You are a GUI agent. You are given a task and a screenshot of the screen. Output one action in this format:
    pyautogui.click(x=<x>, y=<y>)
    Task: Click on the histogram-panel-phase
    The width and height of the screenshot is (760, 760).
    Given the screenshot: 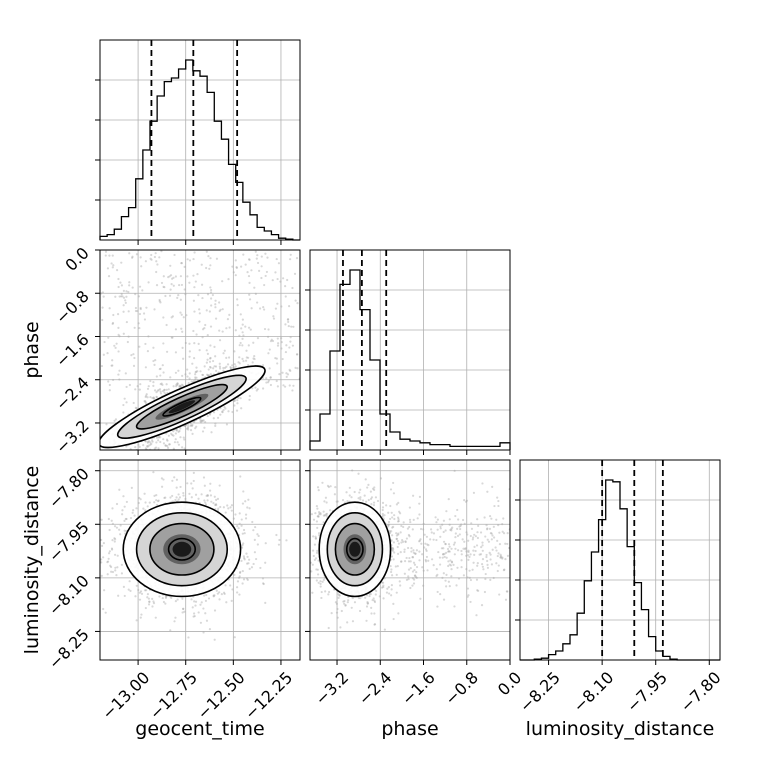 What is the action you would take?
    pyautogui.click(x=408, y=352)
    